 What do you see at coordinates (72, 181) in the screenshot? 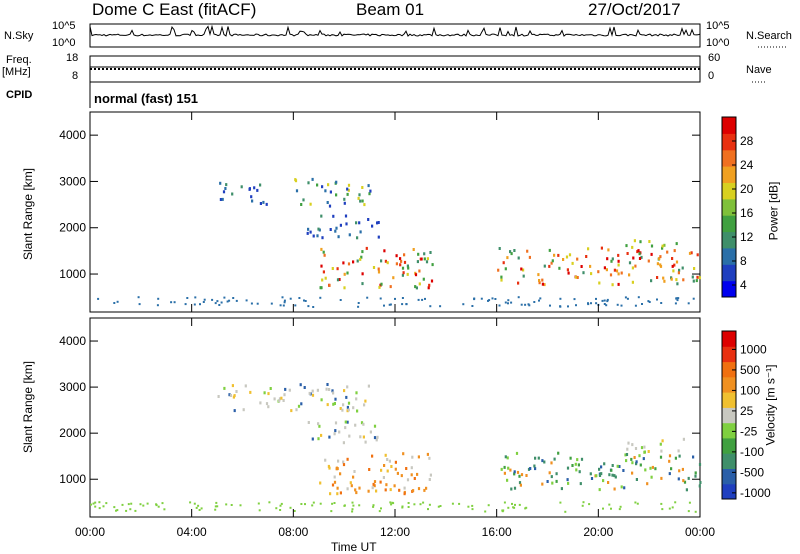
I see `power-panel-ytick-label: 3000` at bounding box center [72, 181].